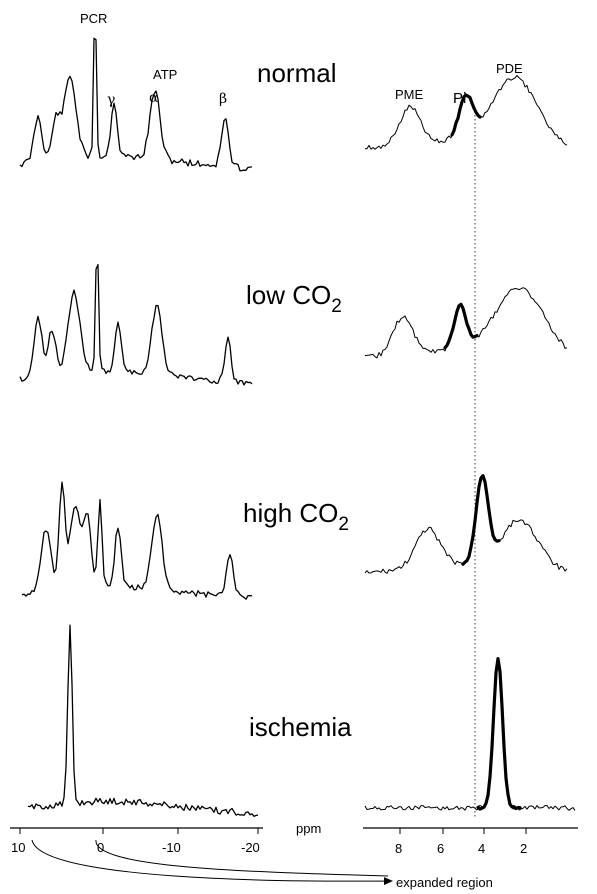 This screenshot has width=597, height=894. Describe the element at coordinates (409, 94) in the screenshot. I see `pme-label: PME` at that location.